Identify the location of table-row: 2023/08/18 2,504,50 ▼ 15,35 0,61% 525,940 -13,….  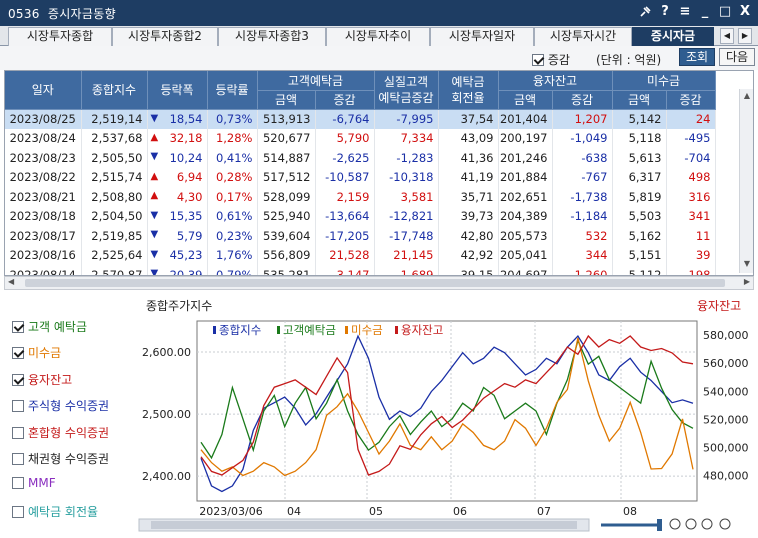
(360, 216).